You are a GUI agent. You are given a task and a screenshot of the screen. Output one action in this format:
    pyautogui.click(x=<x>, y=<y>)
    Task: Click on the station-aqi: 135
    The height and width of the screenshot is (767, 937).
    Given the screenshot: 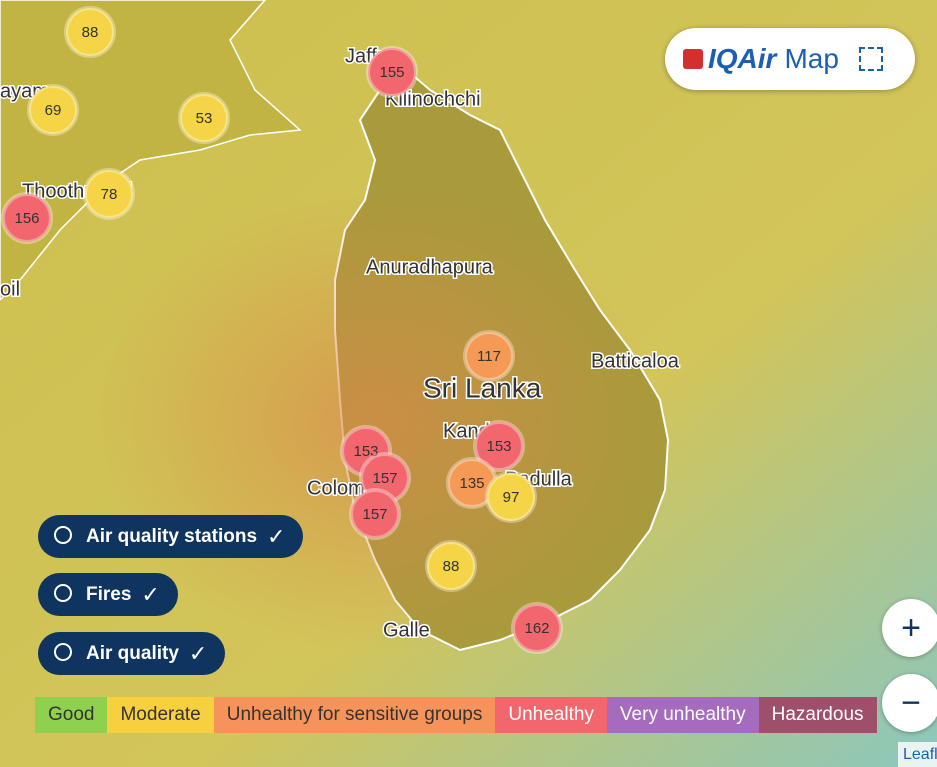 What is the action you would take?
    pyautogui.click(x=471, y=483)
    